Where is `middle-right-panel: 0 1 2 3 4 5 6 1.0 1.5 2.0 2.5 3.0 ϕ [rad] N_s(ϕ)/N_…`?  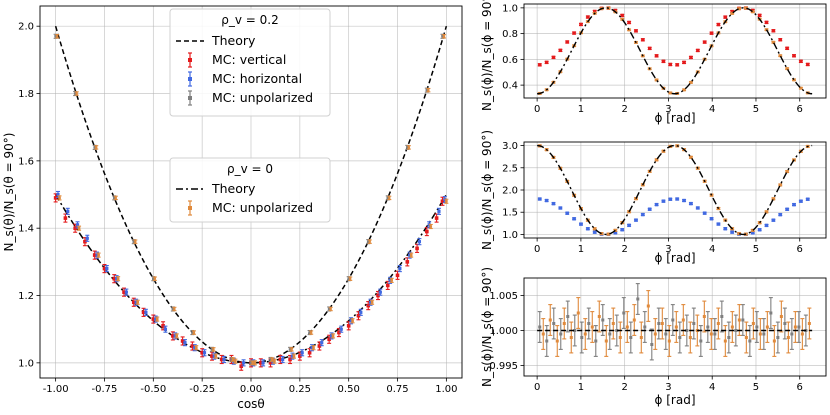 middle-right-panel: 0 1 2 3 4 5 6 1.0 1.5 2.0 2.5 3.0 ϕ [rad] N_s(ϕ)/N_… is located at coordinates (653, 197).